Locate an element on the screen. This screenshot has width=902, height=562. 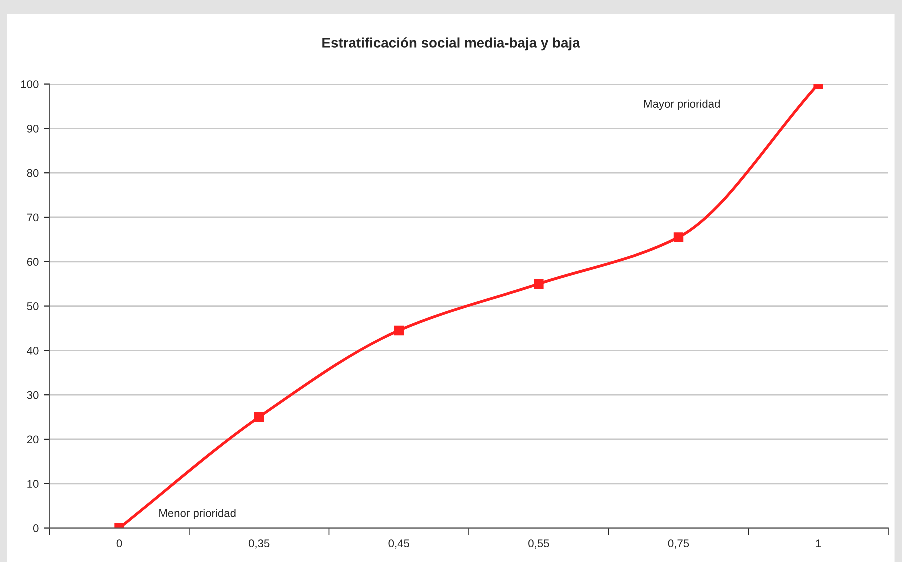
y-tick-label: 40 is located at coordinates (33, 350).